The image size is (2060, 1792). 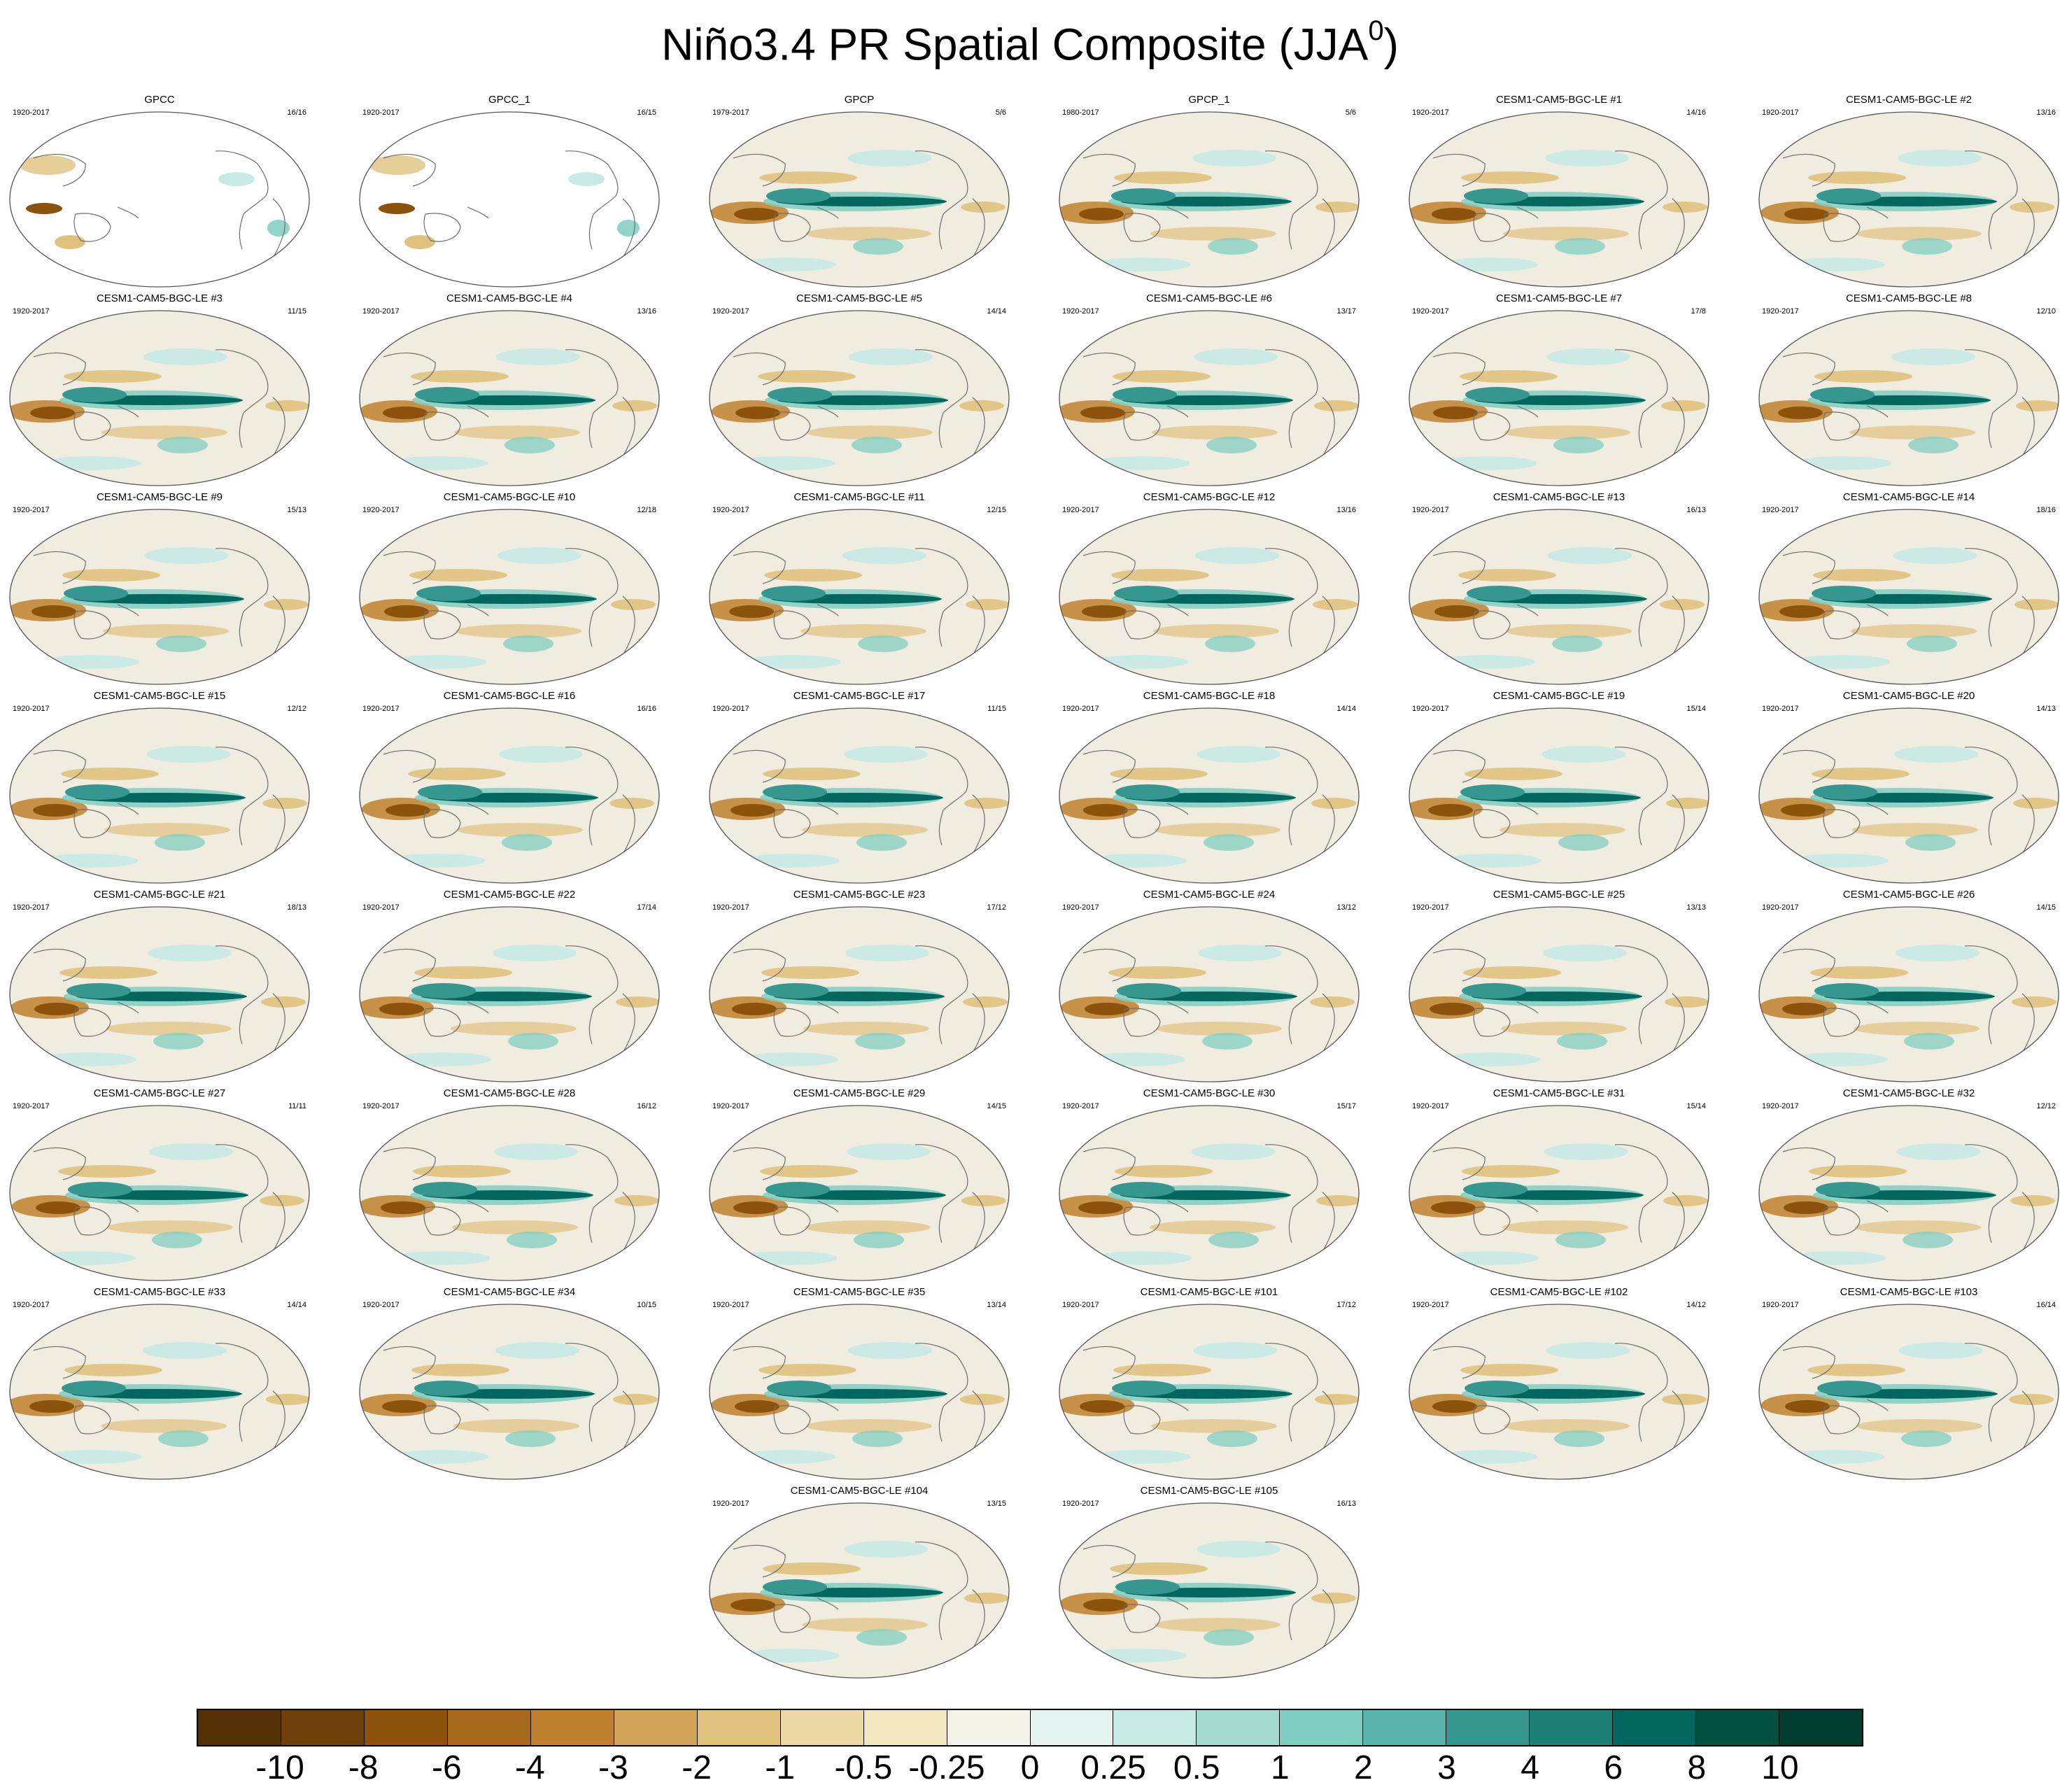 What do you see at coordinates (1209, 1384) in the screenshot?
I see `map-panel: CESM1-CAM5-BGC-LE #101 1920-2017 17/12` at bounding box center [1209, 1384].